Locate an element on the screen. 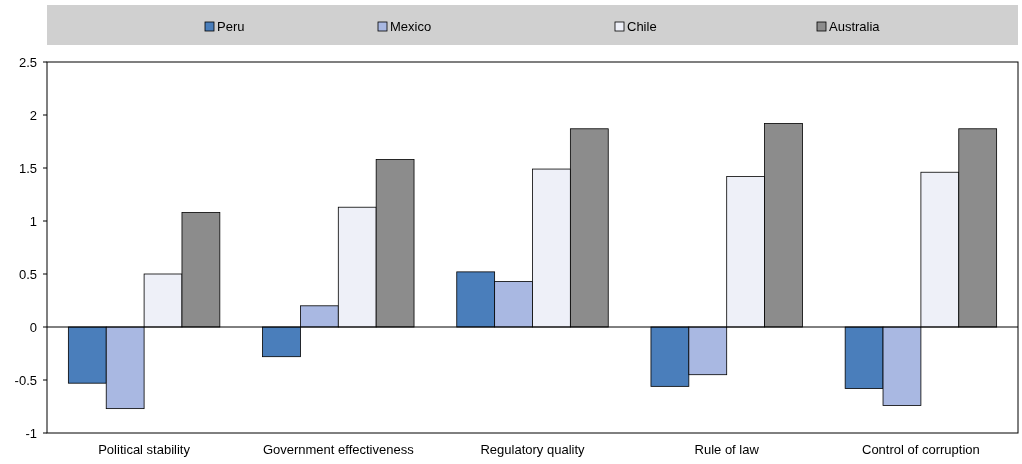 Image resolution: width=1022 pixels, height=464 pixels. y-tick-label: 2 is located at coordinates (33, 115).